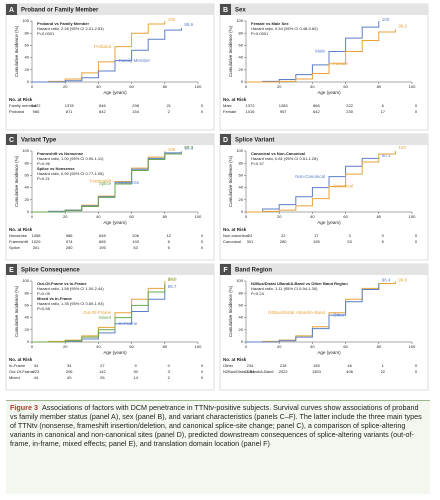 The height and width of the screenshot is (500, 440). Describe the element at coordinates (169, 247) in the screenshot. I see `at-risk-value: 5` at that location.